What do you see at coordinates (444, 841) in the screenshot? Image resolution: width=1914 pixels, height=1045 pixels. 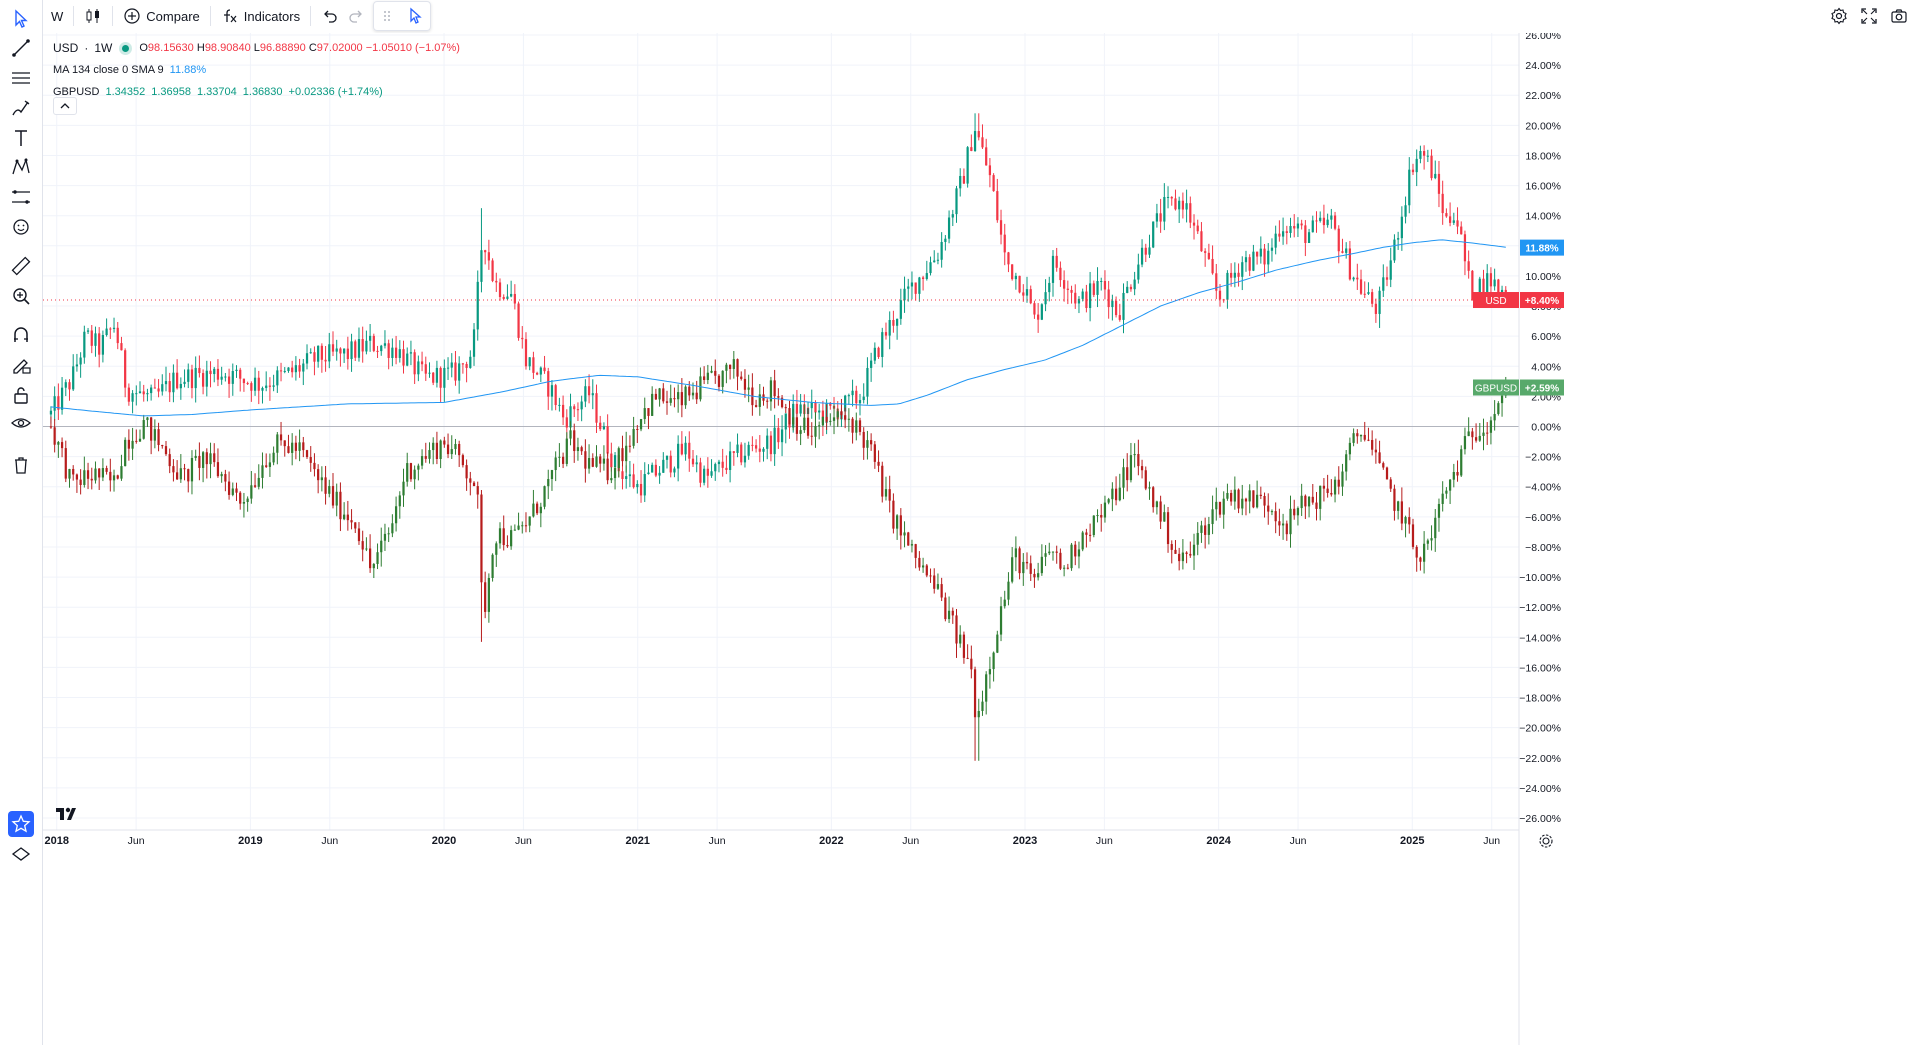 I see `time-scale-label: 2020` at bounding box center [444, 841].